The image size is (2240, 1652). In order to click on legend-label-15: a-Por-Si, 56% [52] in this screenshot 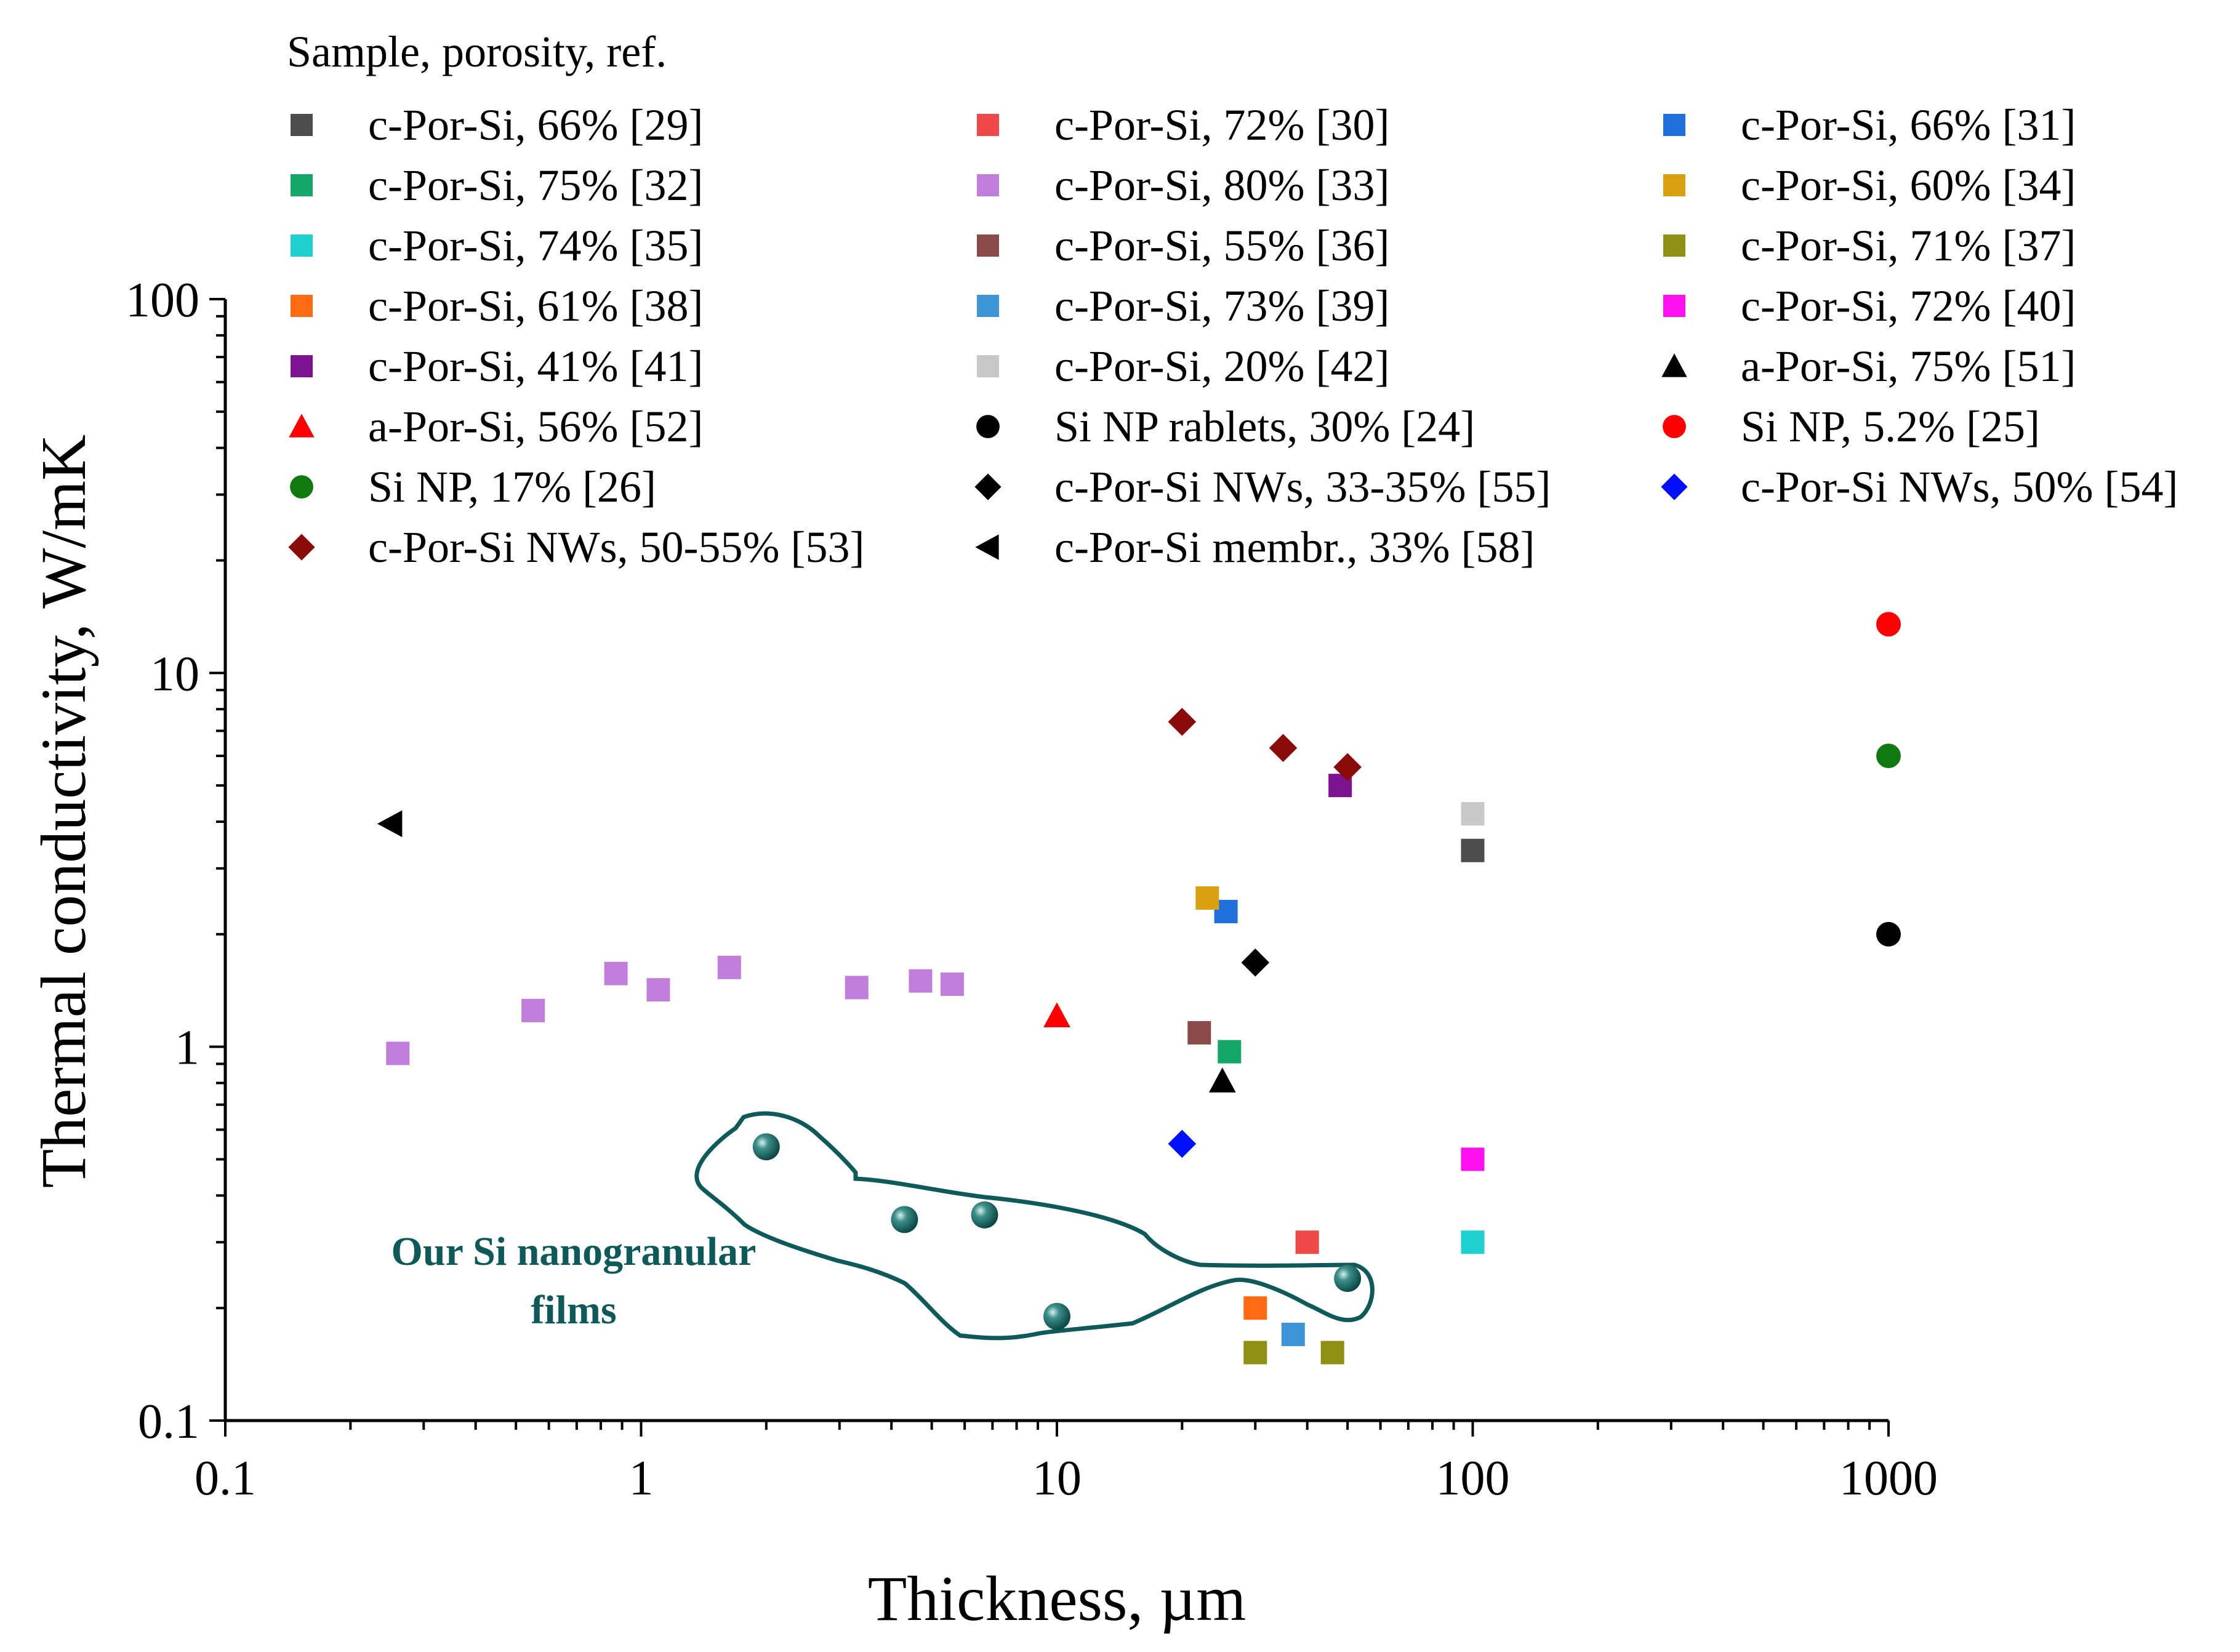, I will do `click(535, 426)`.